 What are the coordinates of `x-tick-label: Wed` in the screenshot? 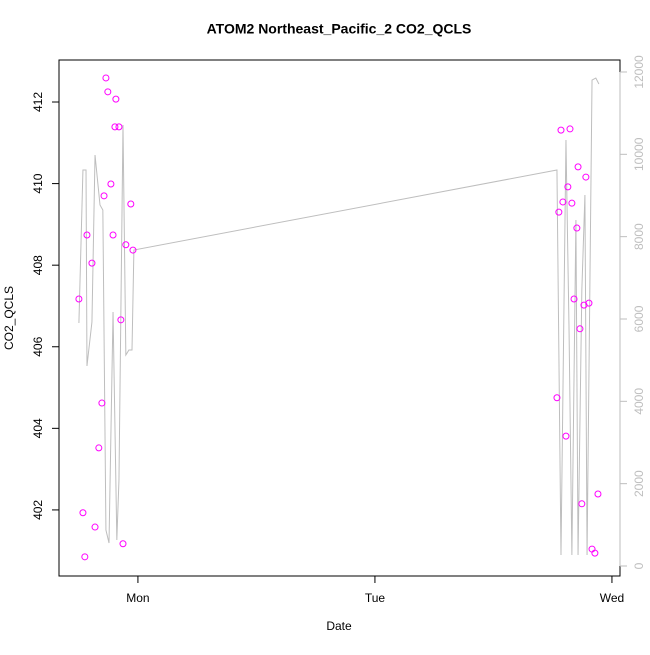 It's located at (612, 598).